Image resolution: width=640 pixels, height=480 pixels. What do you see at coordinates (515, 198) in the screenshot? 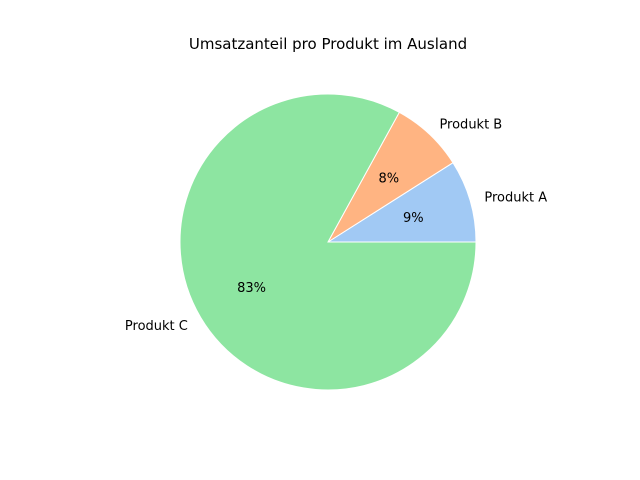
I see `category-label-produkt-a: Produkt A` at bounding box center [515, 198].